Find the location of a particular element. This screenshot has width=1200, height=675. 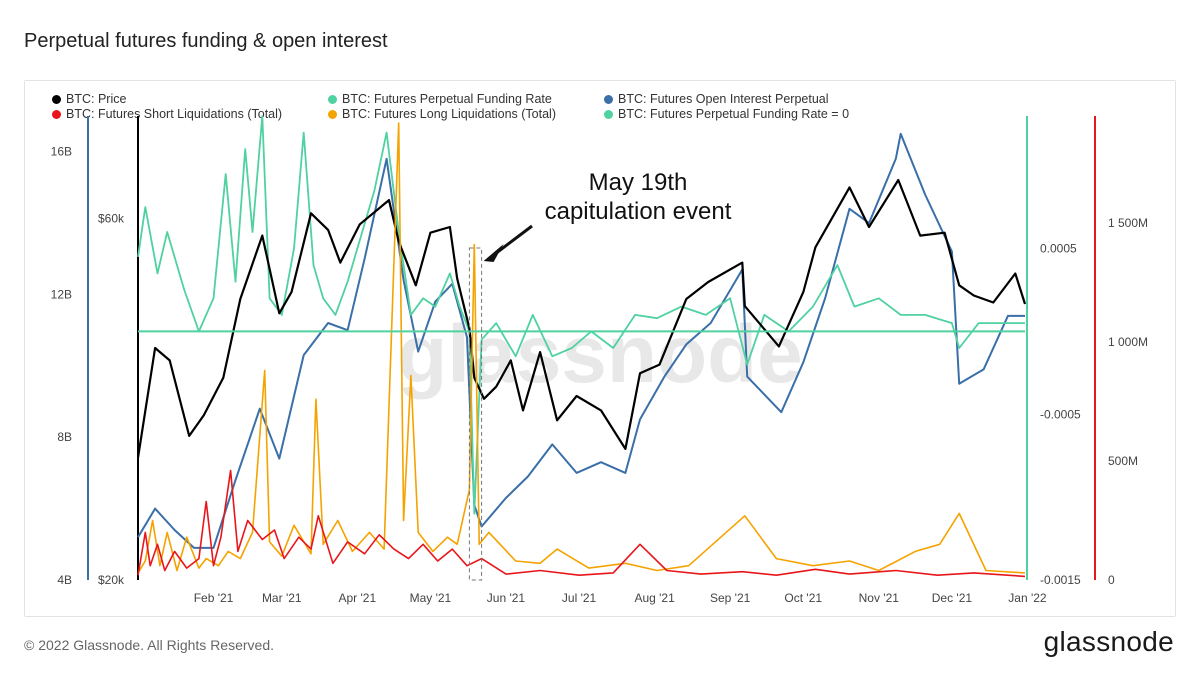

liquidations-tick-label: 1 500M is located at coordinates (1128, 223).